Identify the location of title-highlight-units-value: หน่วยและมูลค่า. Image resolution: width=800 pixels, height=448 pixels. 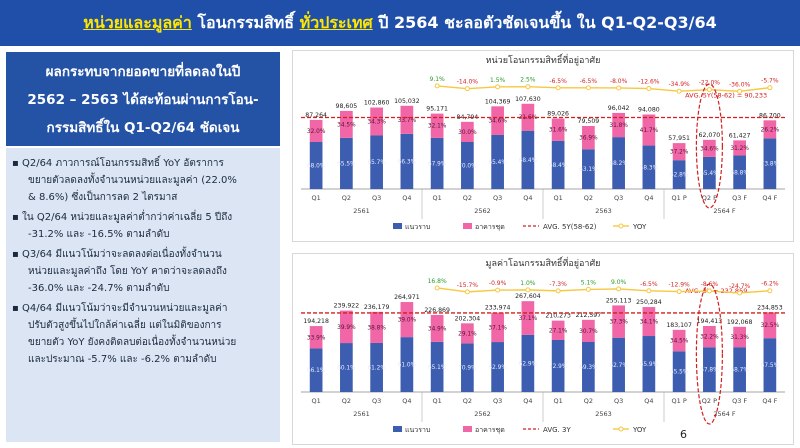
(137, 22).